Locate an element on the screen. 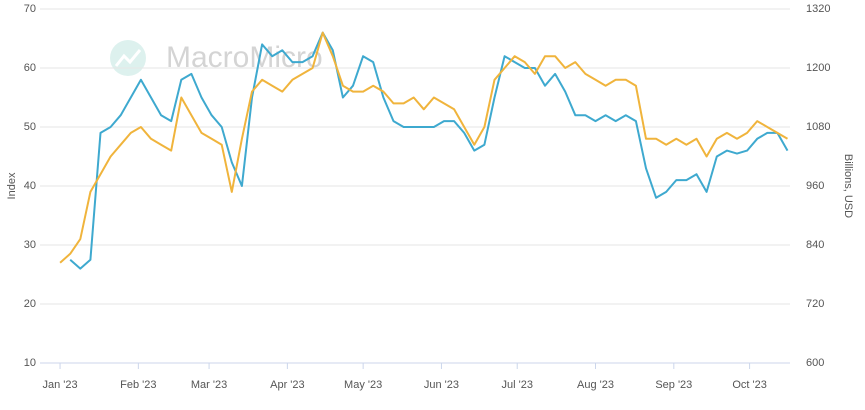 This screenshot has width=865, height=410. watermark-logo is located at coordinates (128, 58).